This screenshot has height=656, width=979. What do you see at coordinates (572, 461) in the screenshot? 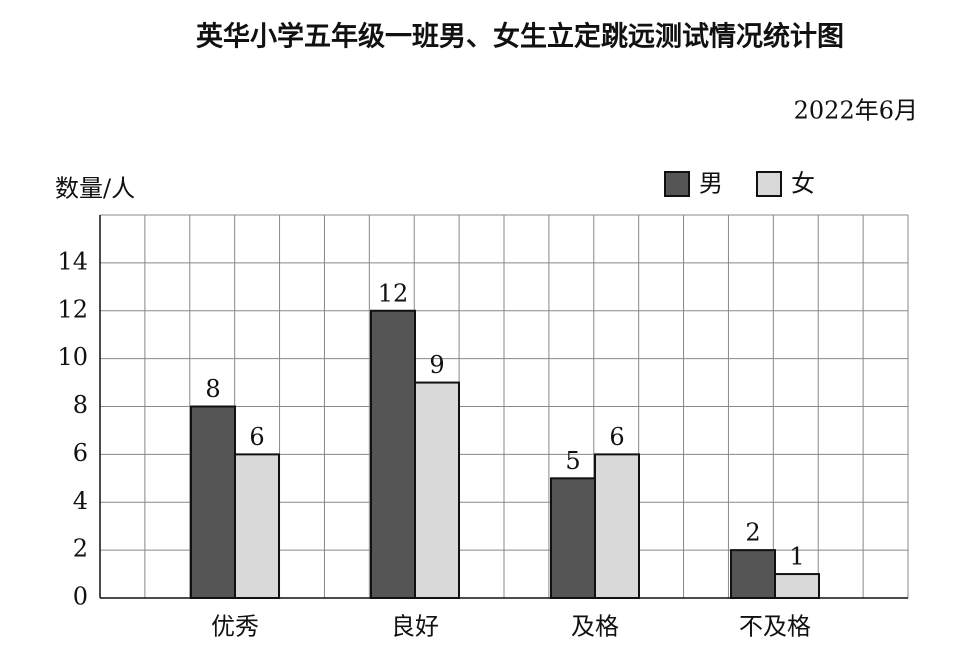
I see `data-label: 5` at bounding box center [572, 461].